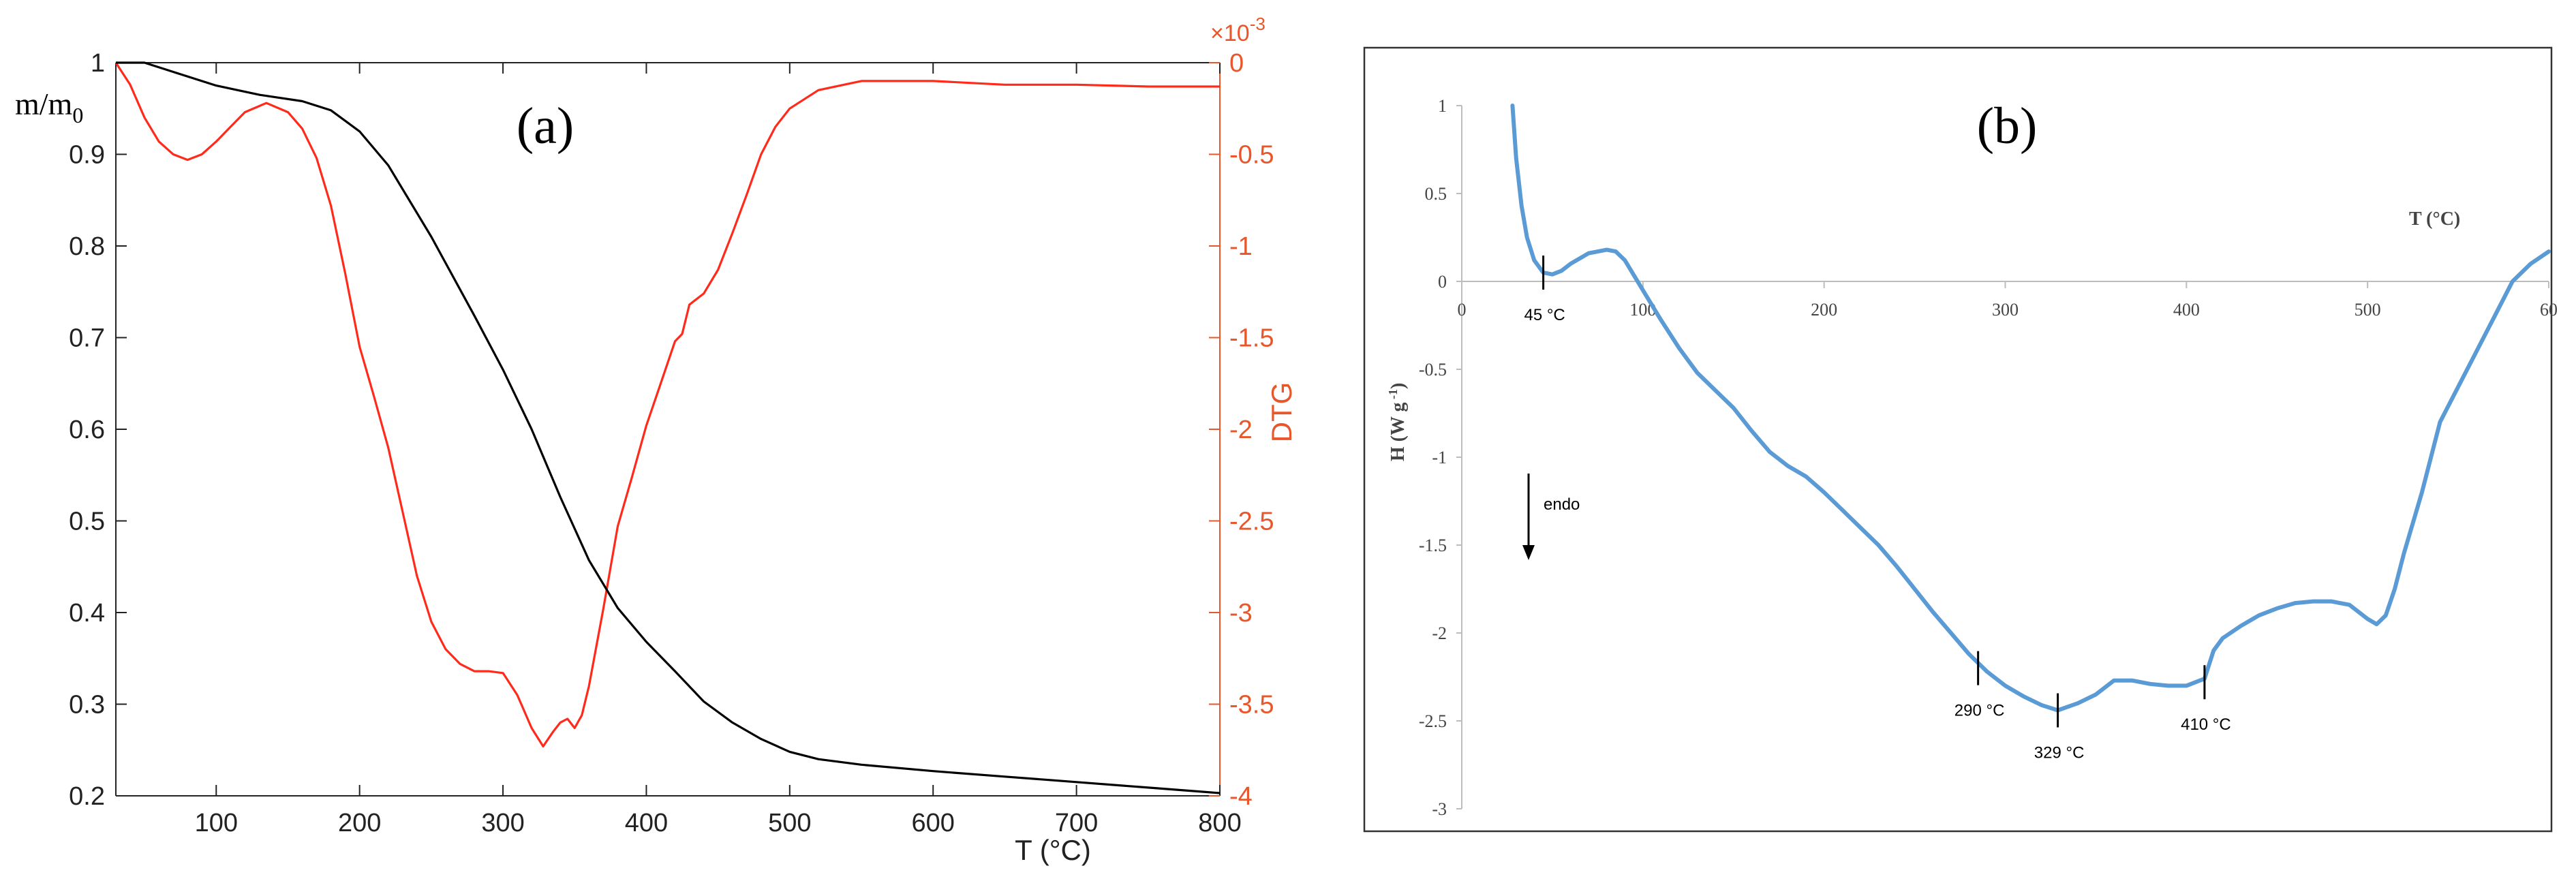 The width and height of the screenshot is (2576, 881). What do you see at coordinates (1241, 797) in the screenshot?
I see `panel-a-y2-tick-label: -4` at bounding box center [1241, 797].